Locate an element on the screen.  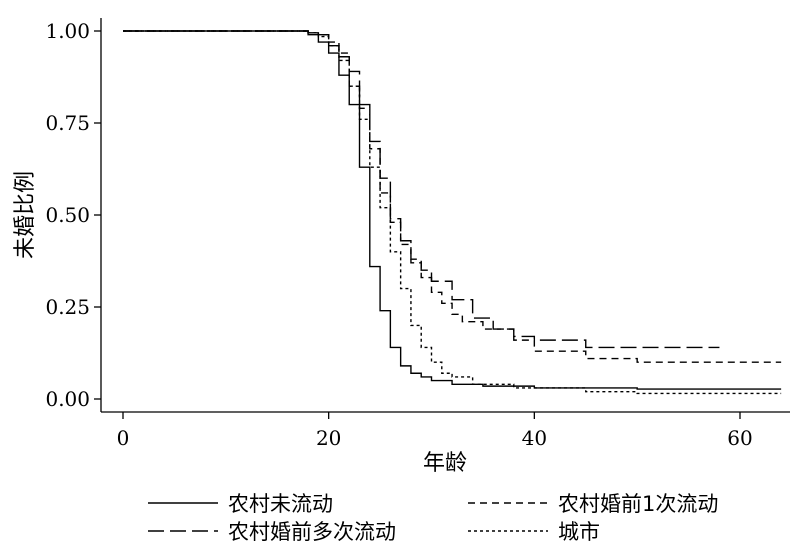
x-tick-label: 0 is located at coordinates (123, 438).